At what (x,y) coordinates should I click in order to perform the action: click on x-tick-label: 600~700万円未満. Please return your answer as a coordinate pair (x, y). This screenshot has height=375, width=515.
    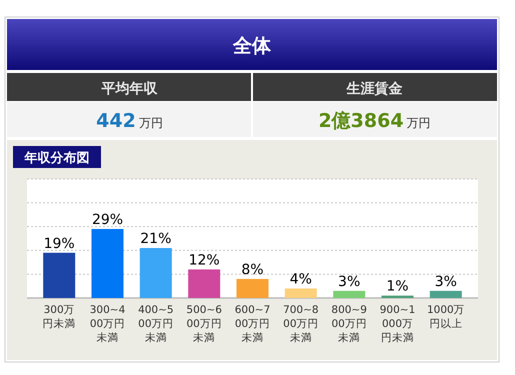
    Looking at the image, I should click on (253, 324).